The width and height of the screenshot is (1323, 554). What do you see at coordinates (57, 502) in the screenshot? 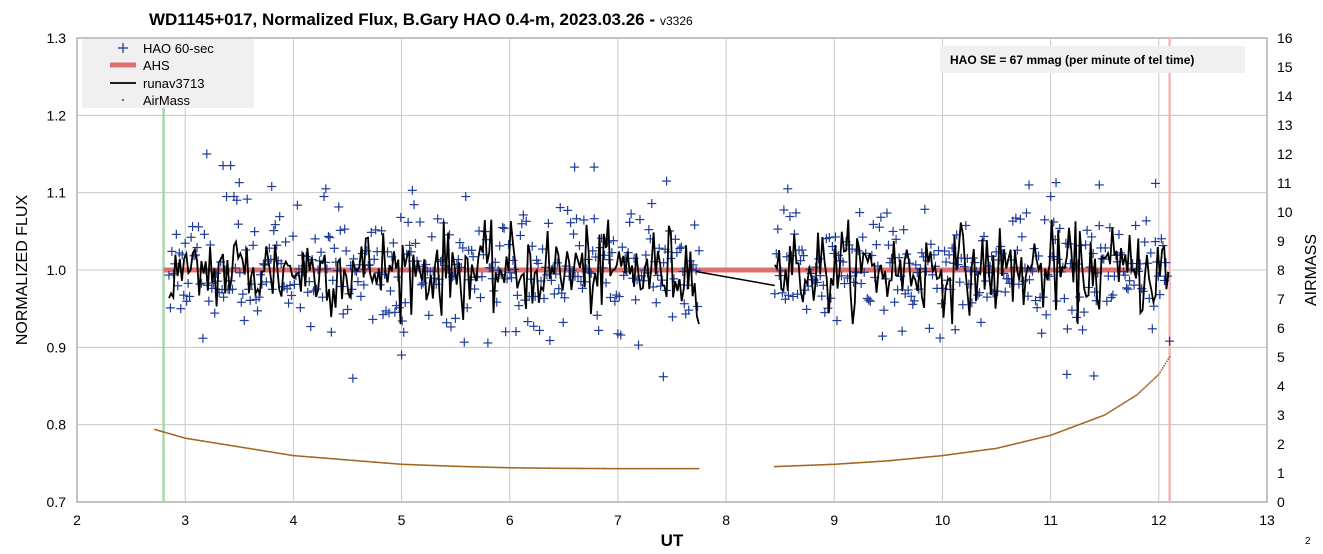
I see `y-tick-label: 0.7` at bounding box center [57, 502].